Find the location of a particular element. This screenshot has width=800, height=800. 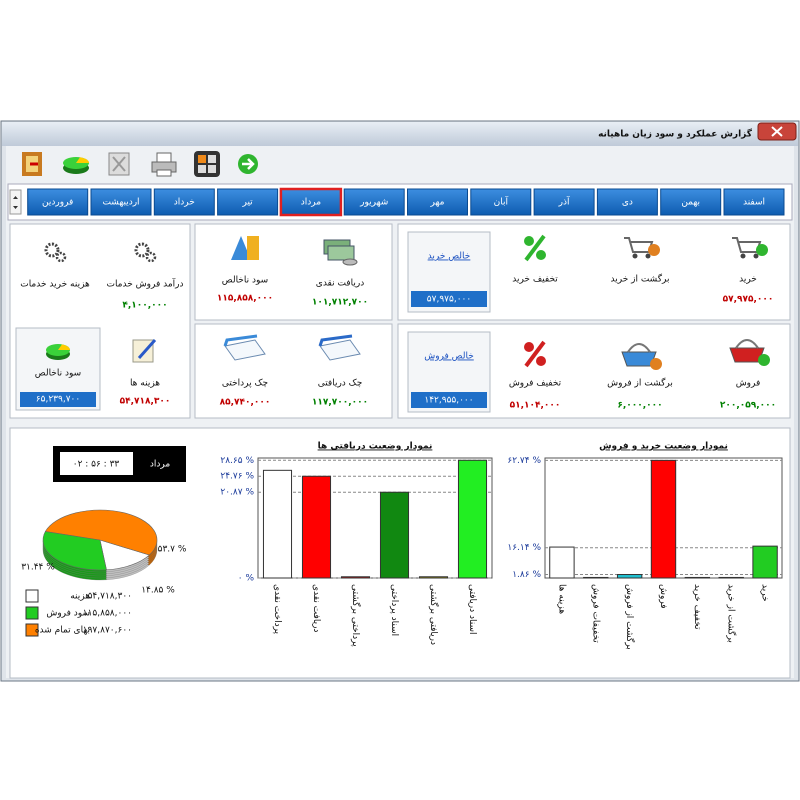

x-tick-label: اسناد پرداختی is located at coordinates (394, 610).